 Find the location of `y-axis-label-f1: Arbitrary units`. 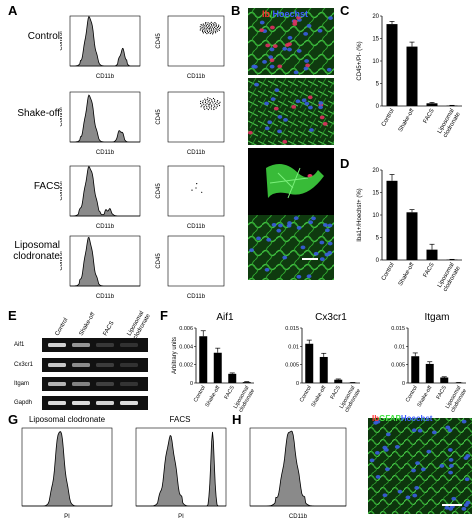

y-axis-label-f1: Arbitrary units is located at coordinates (175, 355).